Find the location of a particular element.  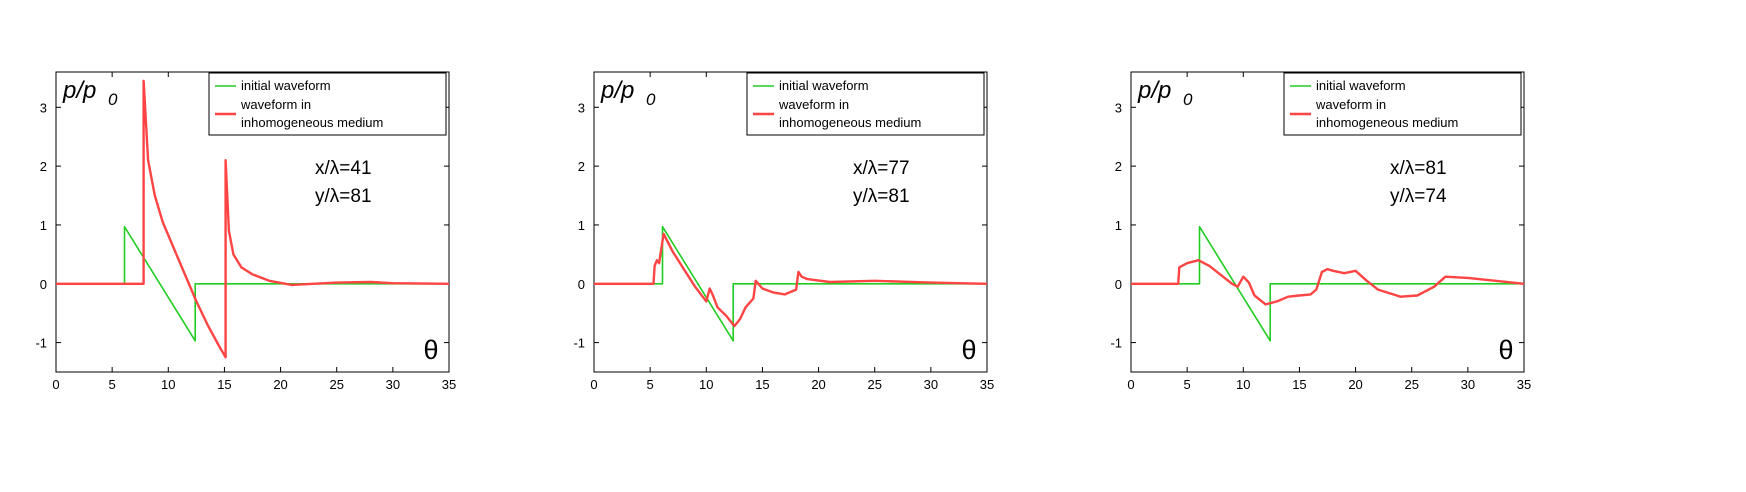

annotation-y-over-lambda: y/λ=74 is located at coordinates (1418, 196).